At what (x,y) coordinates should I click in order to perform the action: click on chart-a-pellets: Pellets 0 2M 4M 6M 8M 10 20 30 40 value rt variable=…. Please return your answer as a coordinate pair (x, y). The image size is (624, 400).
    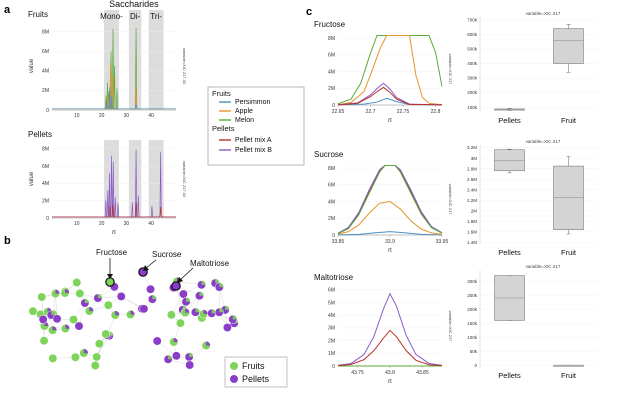
    Looking at the image, I should click on (107, 183).